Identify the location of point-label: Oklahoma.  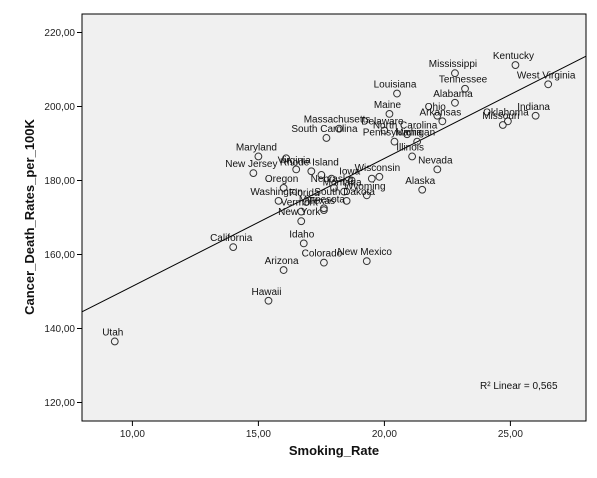
(506, 112).